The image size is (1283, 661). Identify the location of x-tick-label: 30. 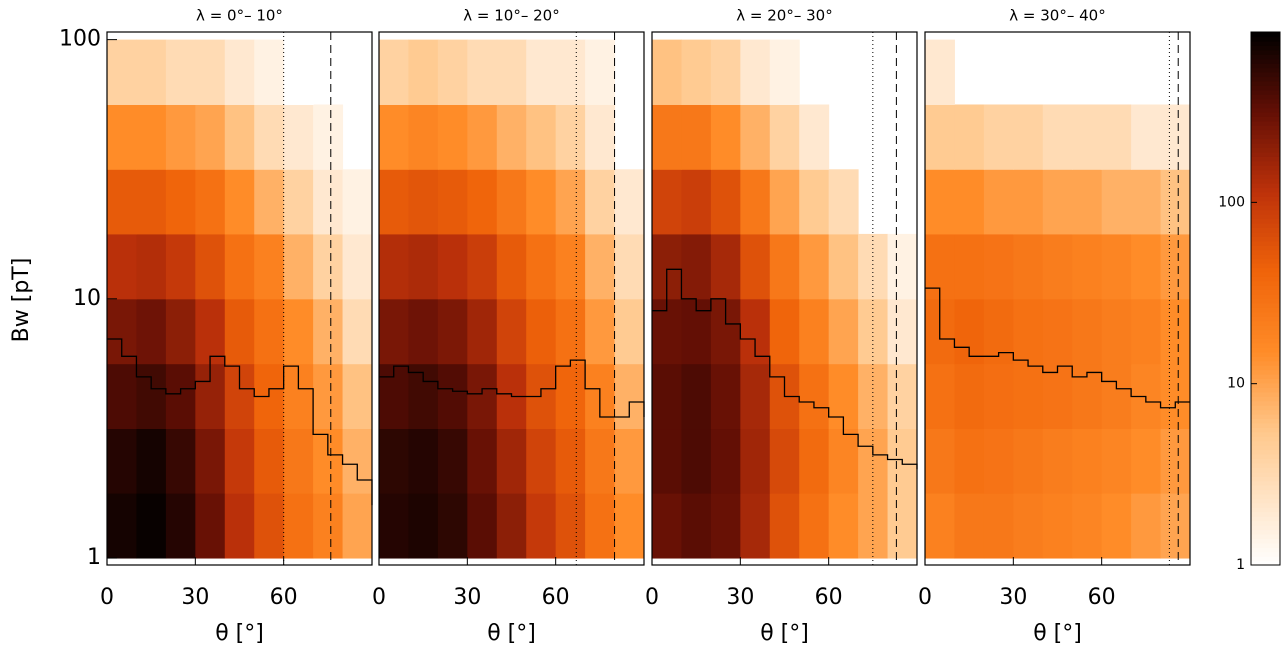
(1013, 597).